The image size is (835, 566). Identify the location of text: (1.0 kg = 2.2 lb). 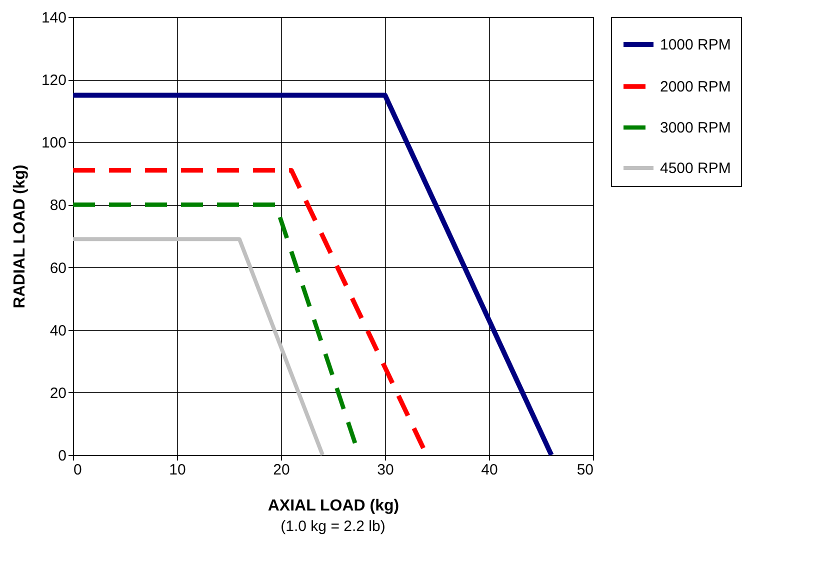
(333, 526).